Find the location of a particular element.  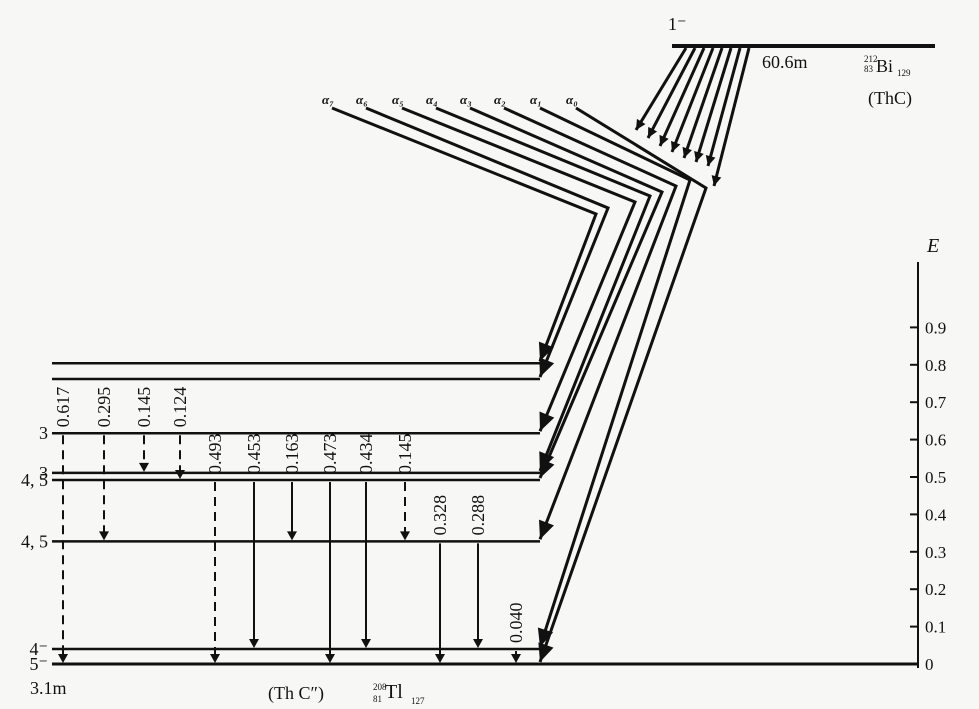

axis-tick-label-6: 0.6 is located at coordinates (935, 440).